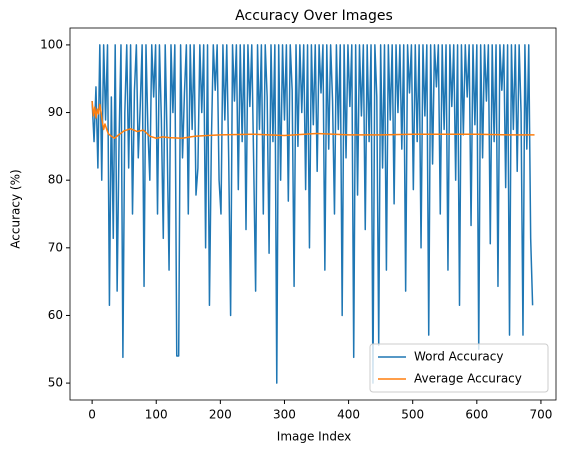 The height and width of the screenshot is (459, 571). What do you see at coordinates (313, 119) in the screenshot?
I see `data-line` at bounding box center [313, 119].